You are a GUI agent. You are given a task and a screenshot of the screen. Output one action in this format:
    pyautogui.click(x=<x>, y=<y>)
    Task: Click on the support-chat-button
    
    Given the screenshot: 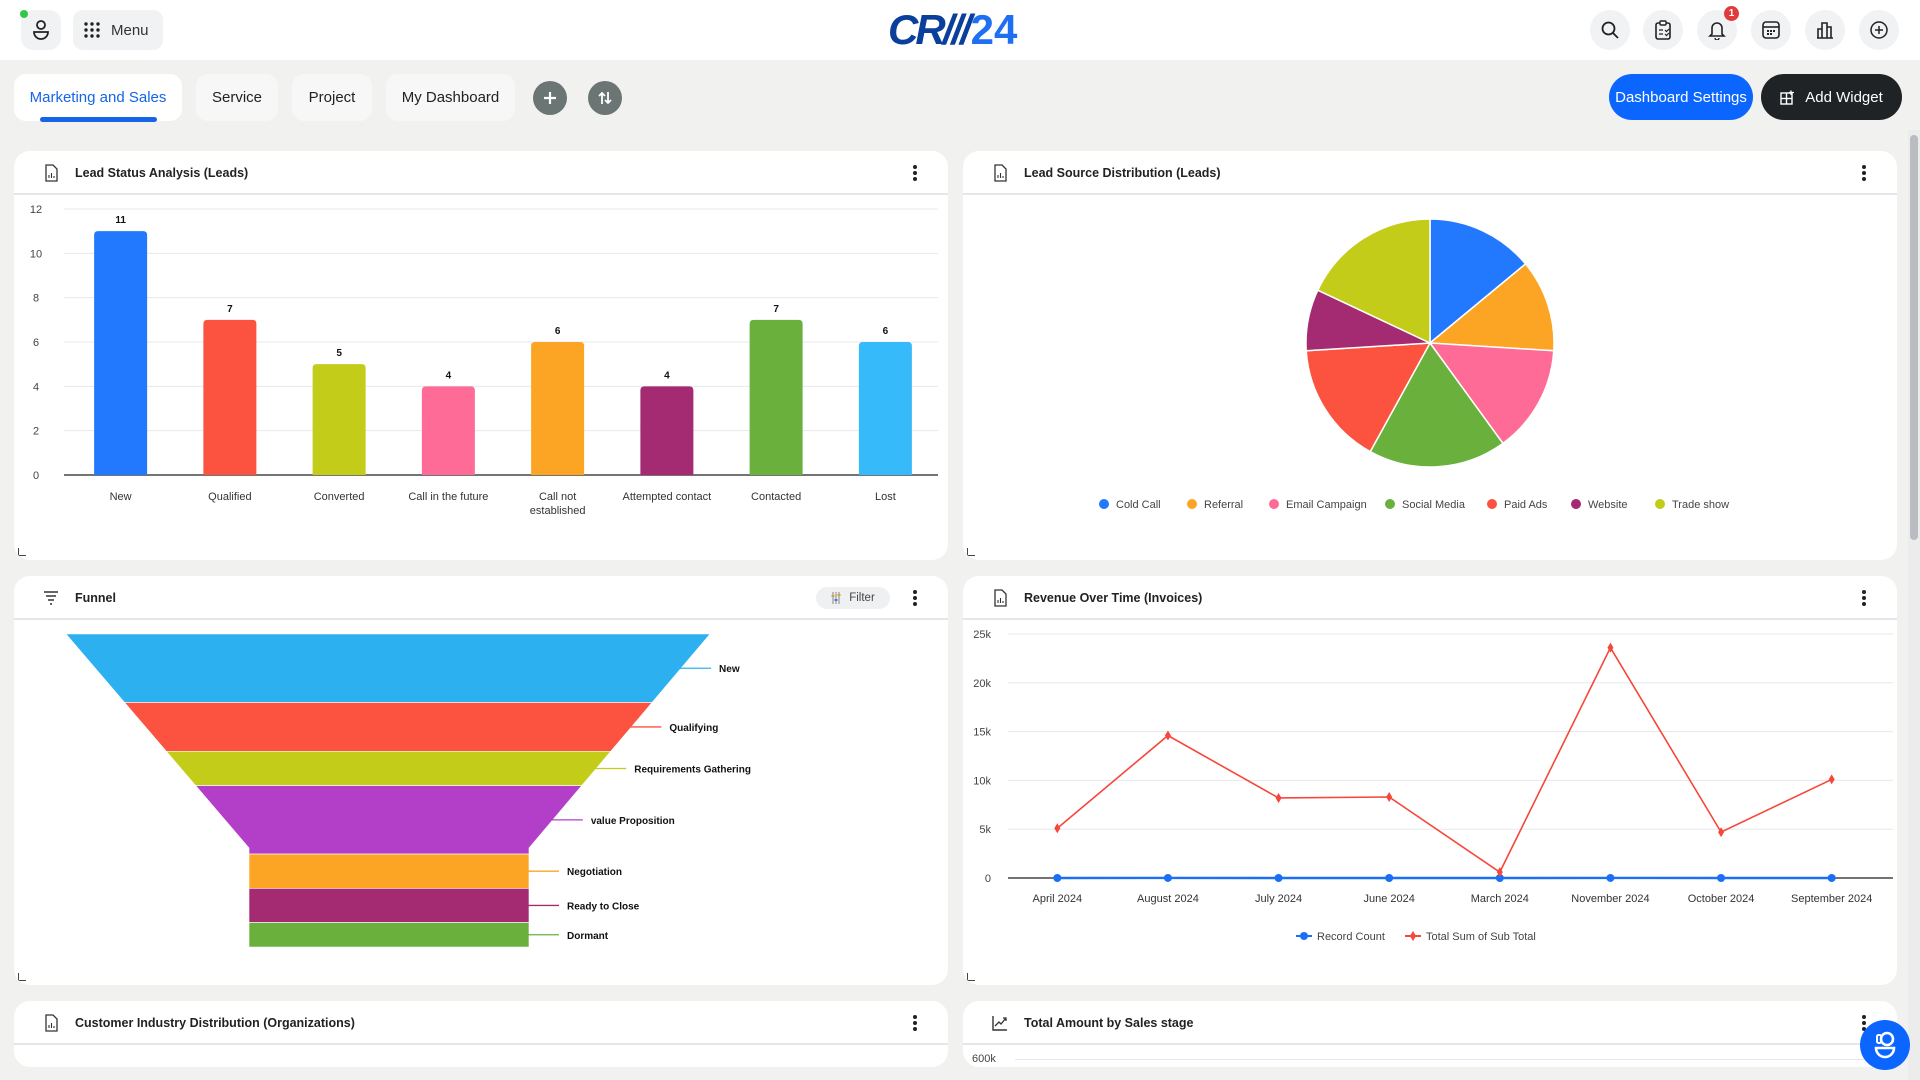 What is the action you would take?
    pyautogui.click(x=1885, y=1045)
    